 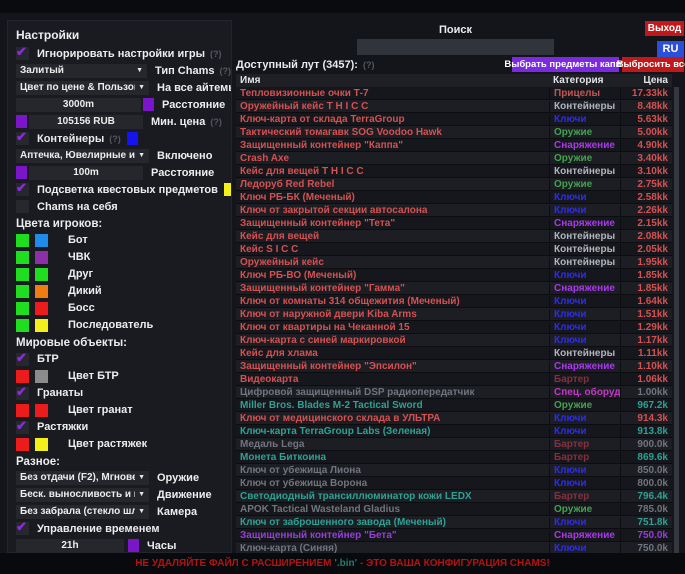 What do you see at coordinates (676, 320) in the screenshot?
I see `loot-table-scrollbar` at bounding box center [676, 320].